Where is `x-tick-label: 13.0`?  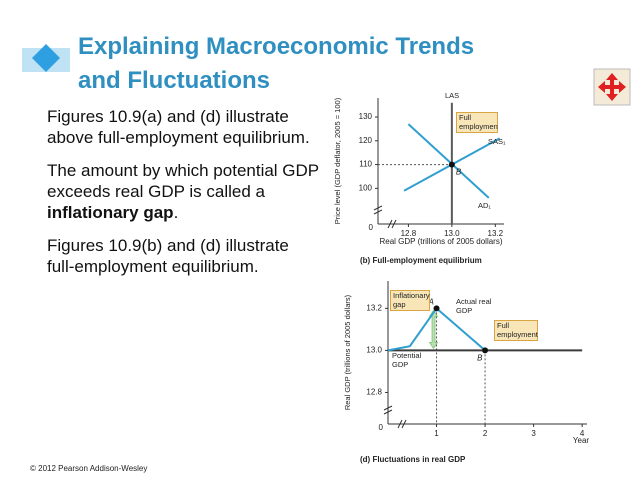 x-tick-label: 13.0 is located at coordinates (452, 233).